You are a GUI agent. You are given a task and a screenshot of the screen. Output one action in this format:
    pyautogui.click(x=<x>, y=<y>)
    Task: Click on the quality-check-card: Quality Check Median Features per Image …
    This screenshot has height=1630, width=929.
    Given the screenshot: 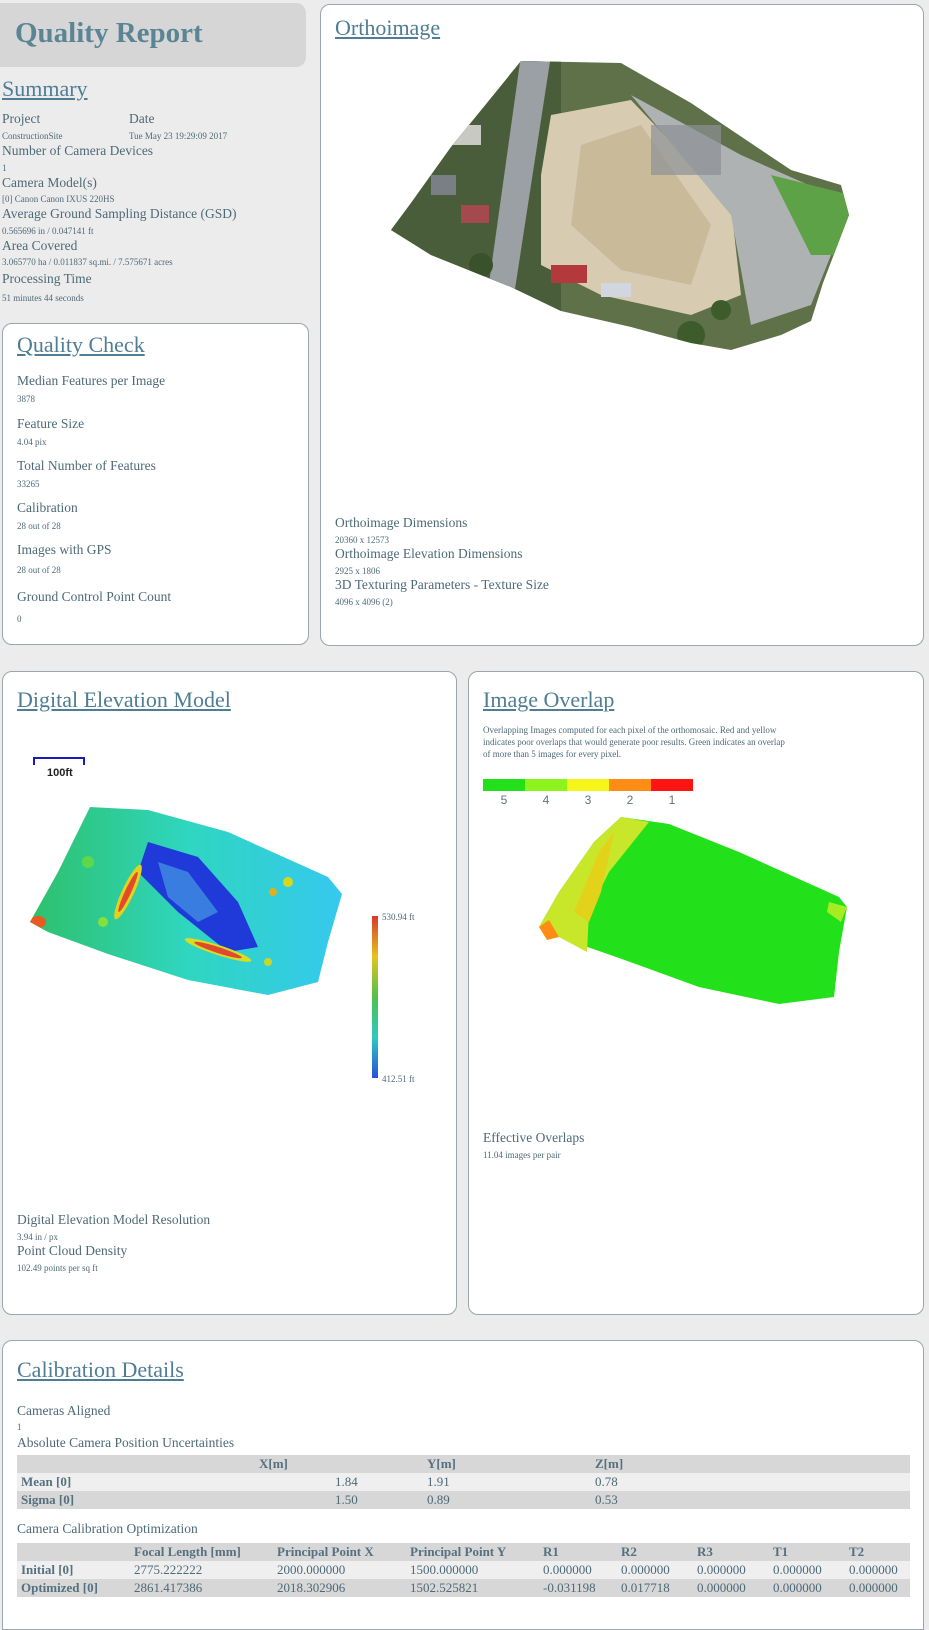 What is the action you would take?
    pyautogui.click(x=155, y=484)
    